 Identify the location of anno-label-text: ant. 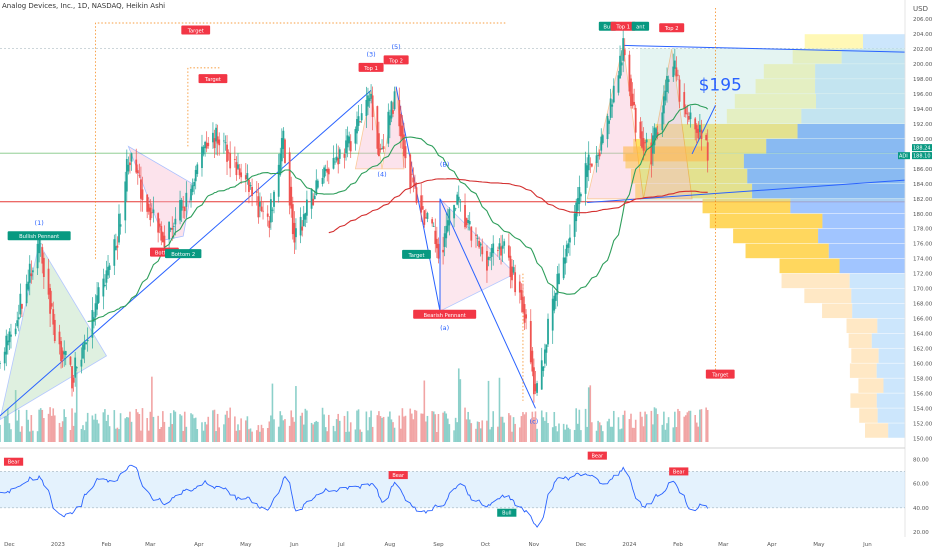
(640, 28).